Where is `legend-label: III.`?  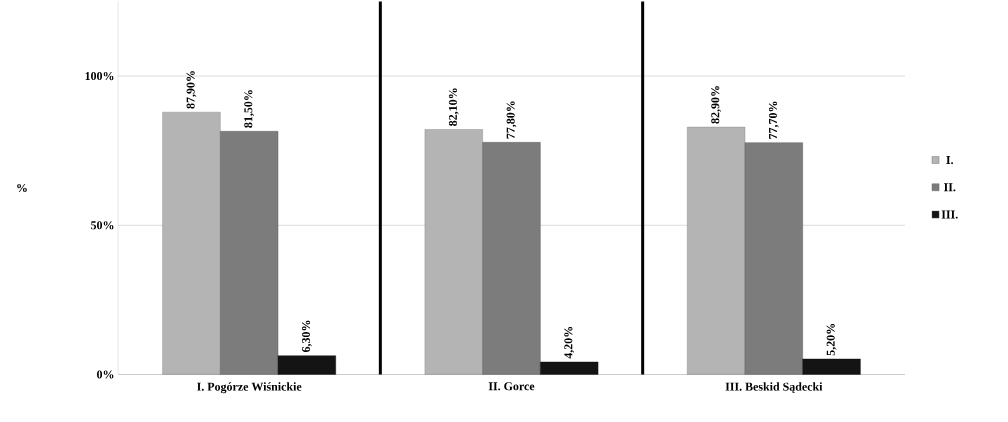 legend-label: III. is located at coordinates (949, 214).